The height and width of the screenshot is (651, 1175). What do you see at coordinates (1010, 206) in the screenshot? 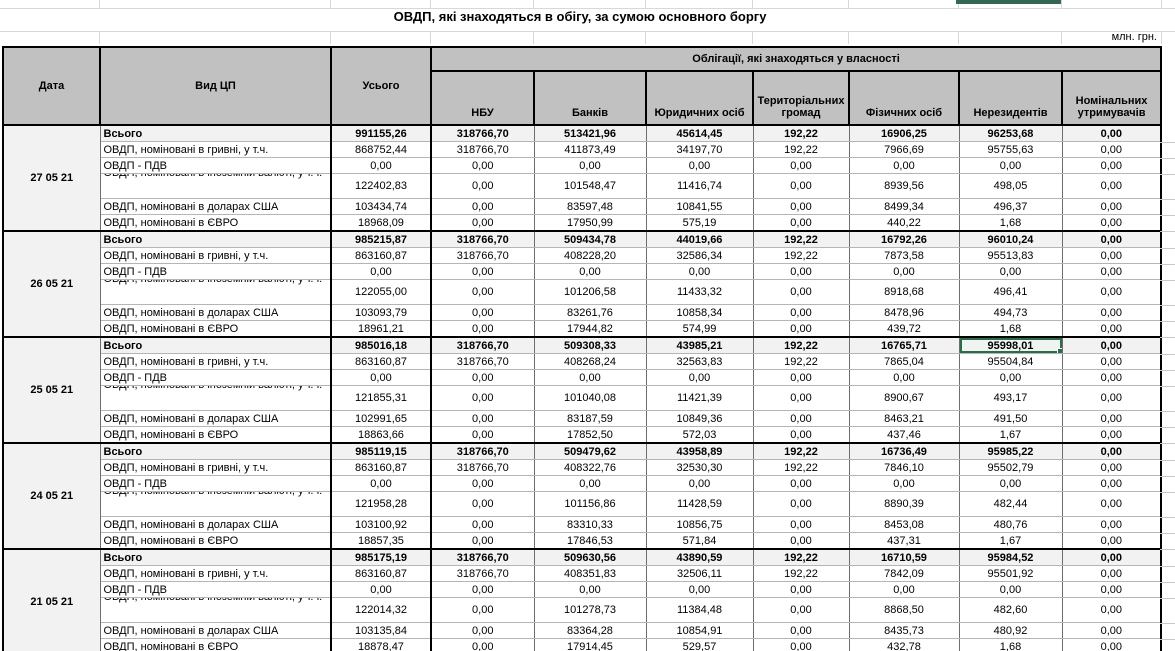
I see `value-cell: 496,37` at bounding box center [1010, 206].